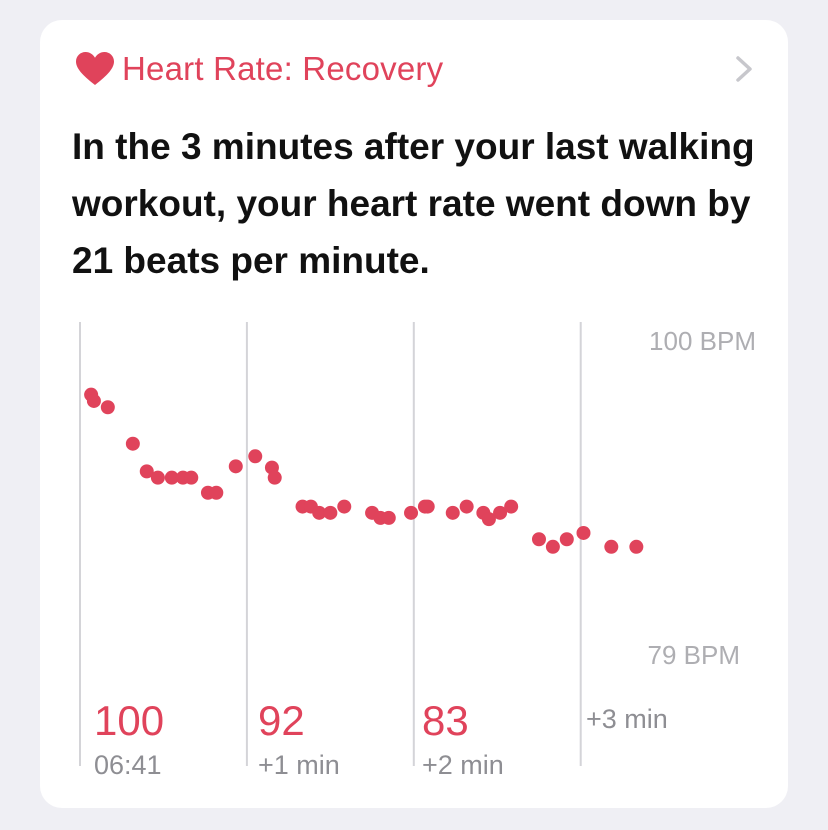 This screenshot has height=830, width=828. What do you see at coordinates (694, 655) in the screenshot?
I see `min-bpm-label: 79 BPM` at bounding box center [694, 655].